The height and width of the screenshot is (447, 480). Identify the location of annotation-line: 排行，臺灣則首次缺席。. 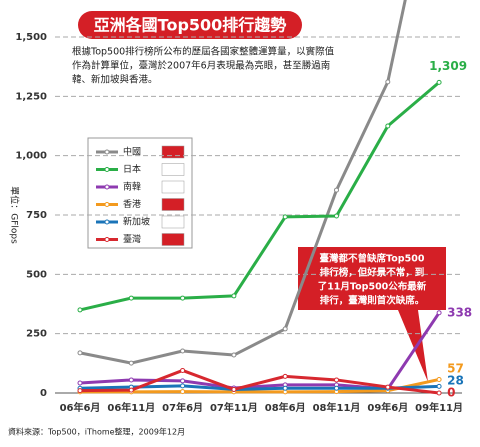
(372, 301).